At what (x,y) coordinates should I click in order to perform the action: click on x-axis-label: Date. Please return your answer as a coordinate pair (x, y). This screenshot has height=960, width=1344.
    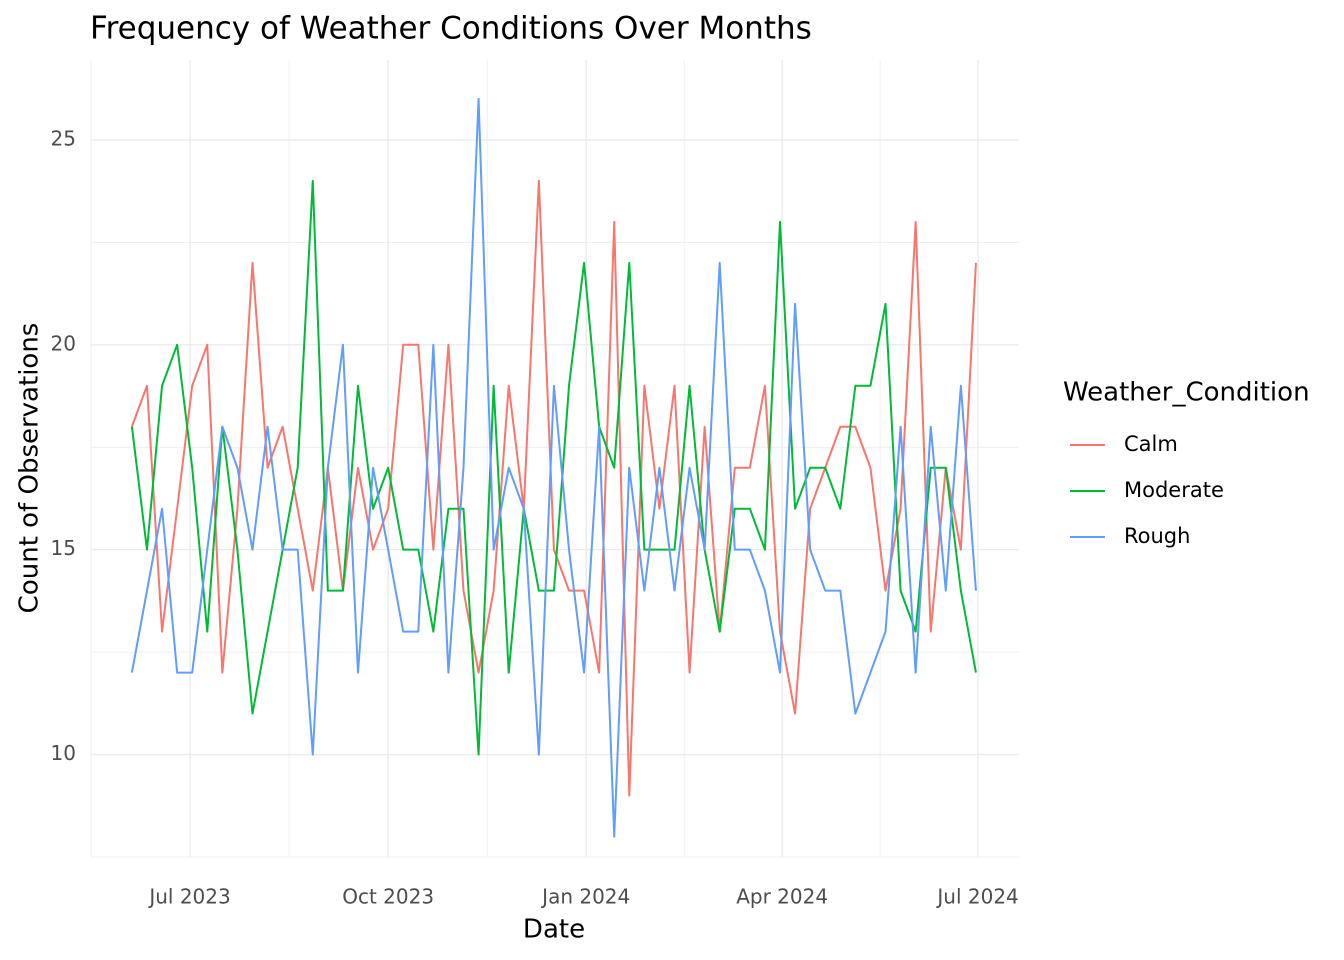
    Looking at the image, I should click on (554, 930).